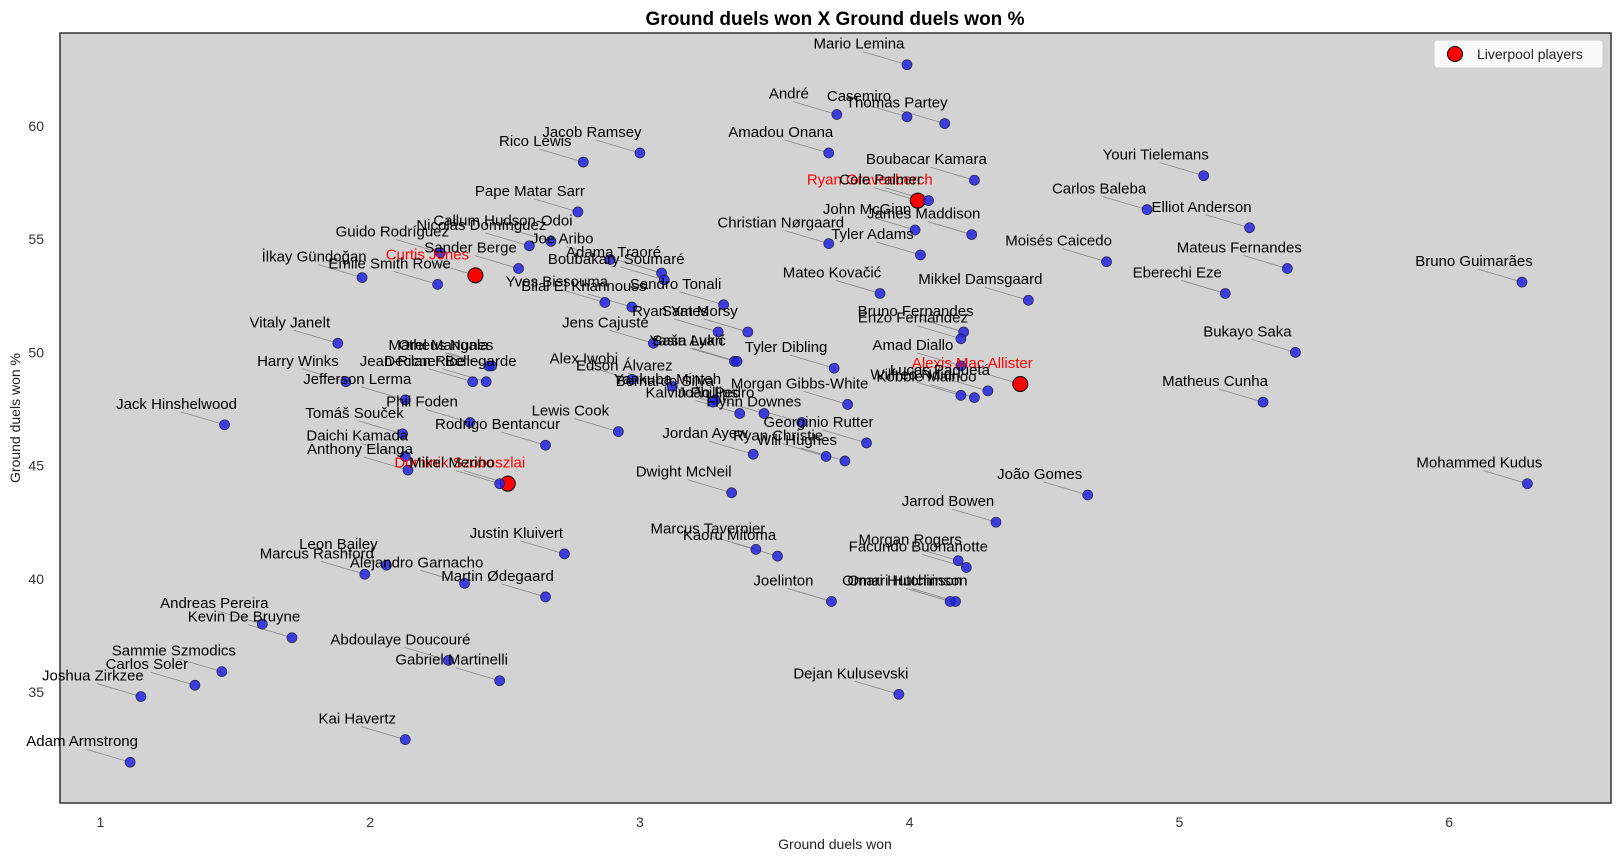 Image resolution: width=1619 pixels, height=860 pixels. What do you see at coordinates (497, 576) in the screenshot?
I see `player-label: Martin Ødegaard` at bounding box center [497, 576].